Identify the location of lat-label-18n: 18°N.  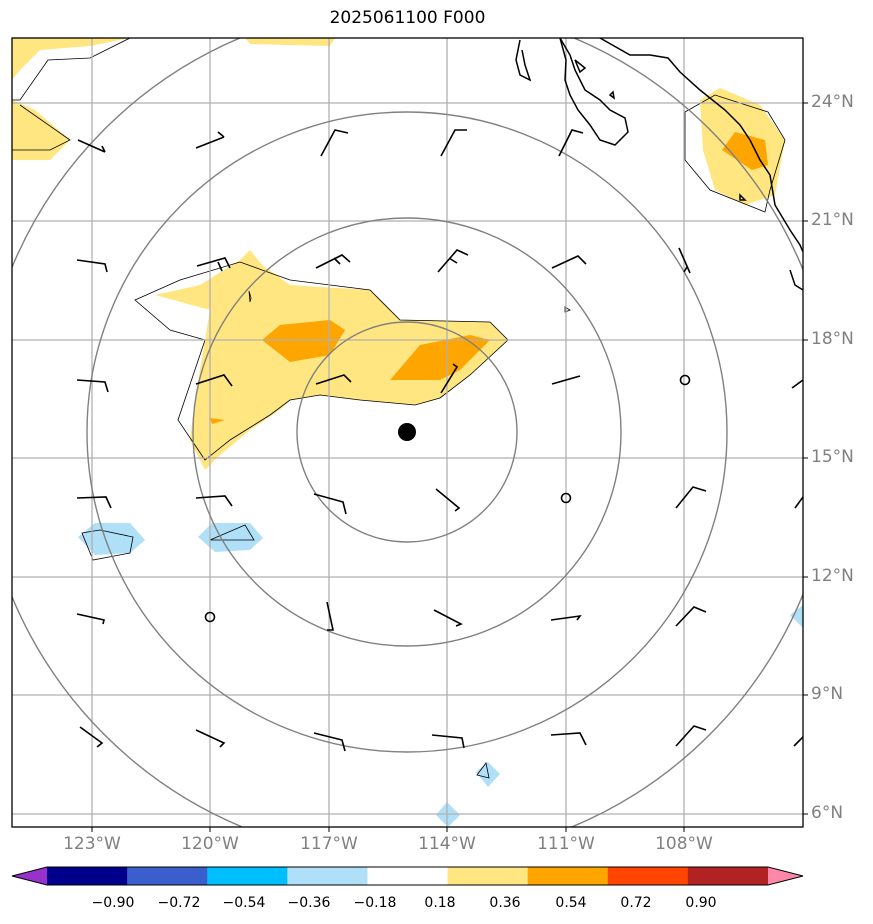
(832, 339).